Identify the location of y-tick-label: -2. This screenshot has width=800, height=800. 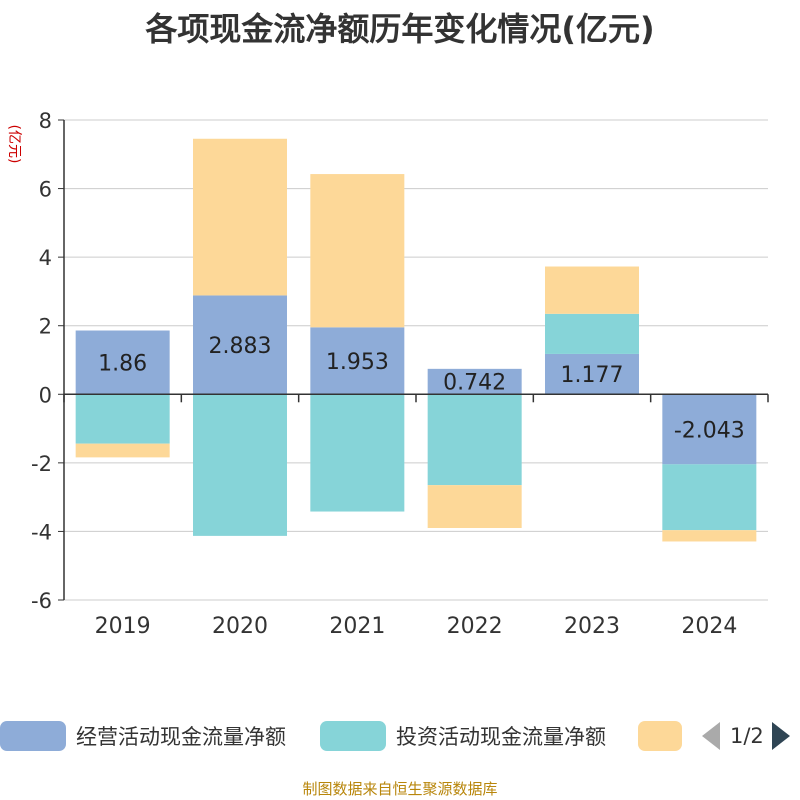
(41, 464).